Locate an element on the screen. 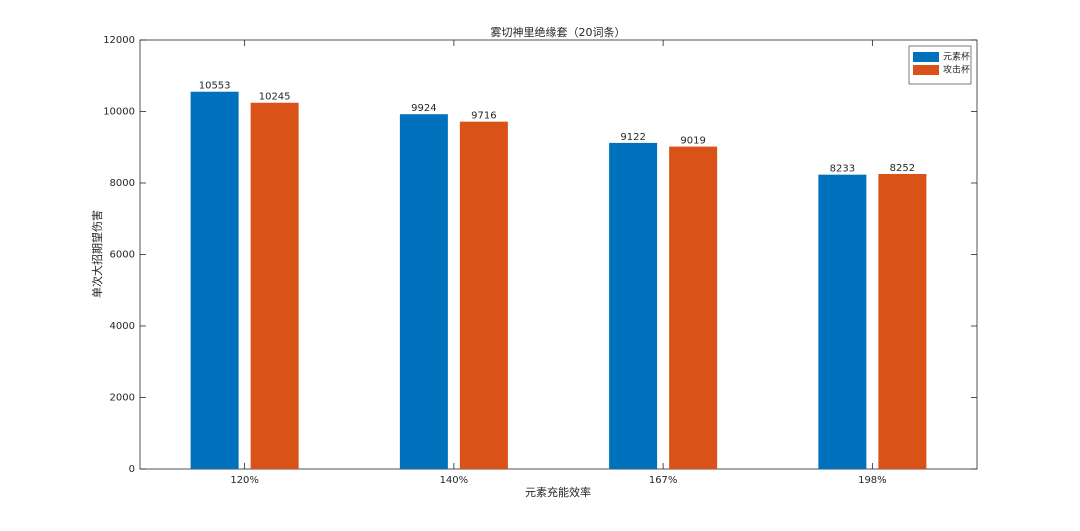 The image size is (1080, 531). x-tick-label: 120% is located at coordinates (244, 480).